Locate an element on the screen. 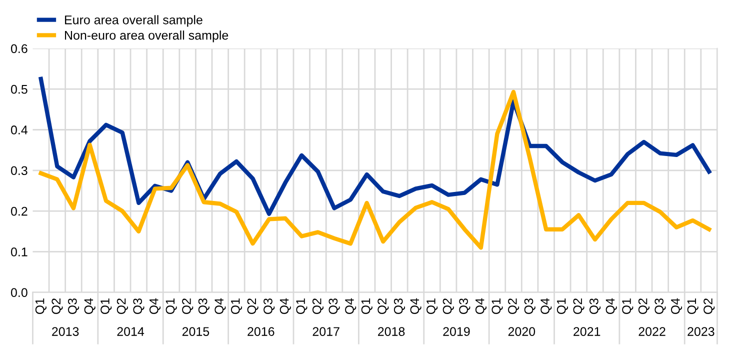 The height and width of the screenshot is (346, 744). legend-label: Euro area overall sample is located at coordinates (133, 21).